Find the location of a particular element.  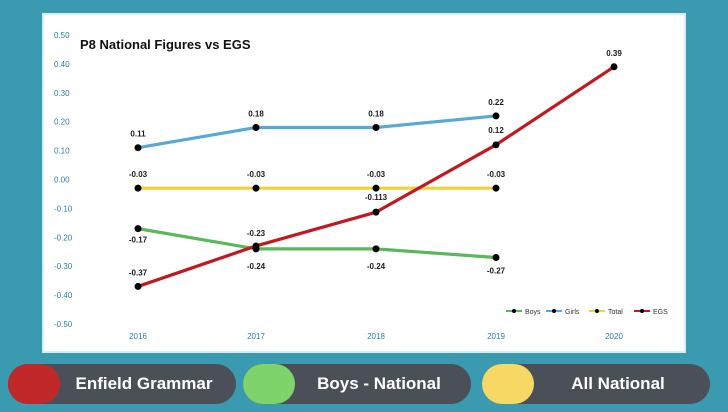

legend-entry-boys: Boys is located at coordinates (523, 312).